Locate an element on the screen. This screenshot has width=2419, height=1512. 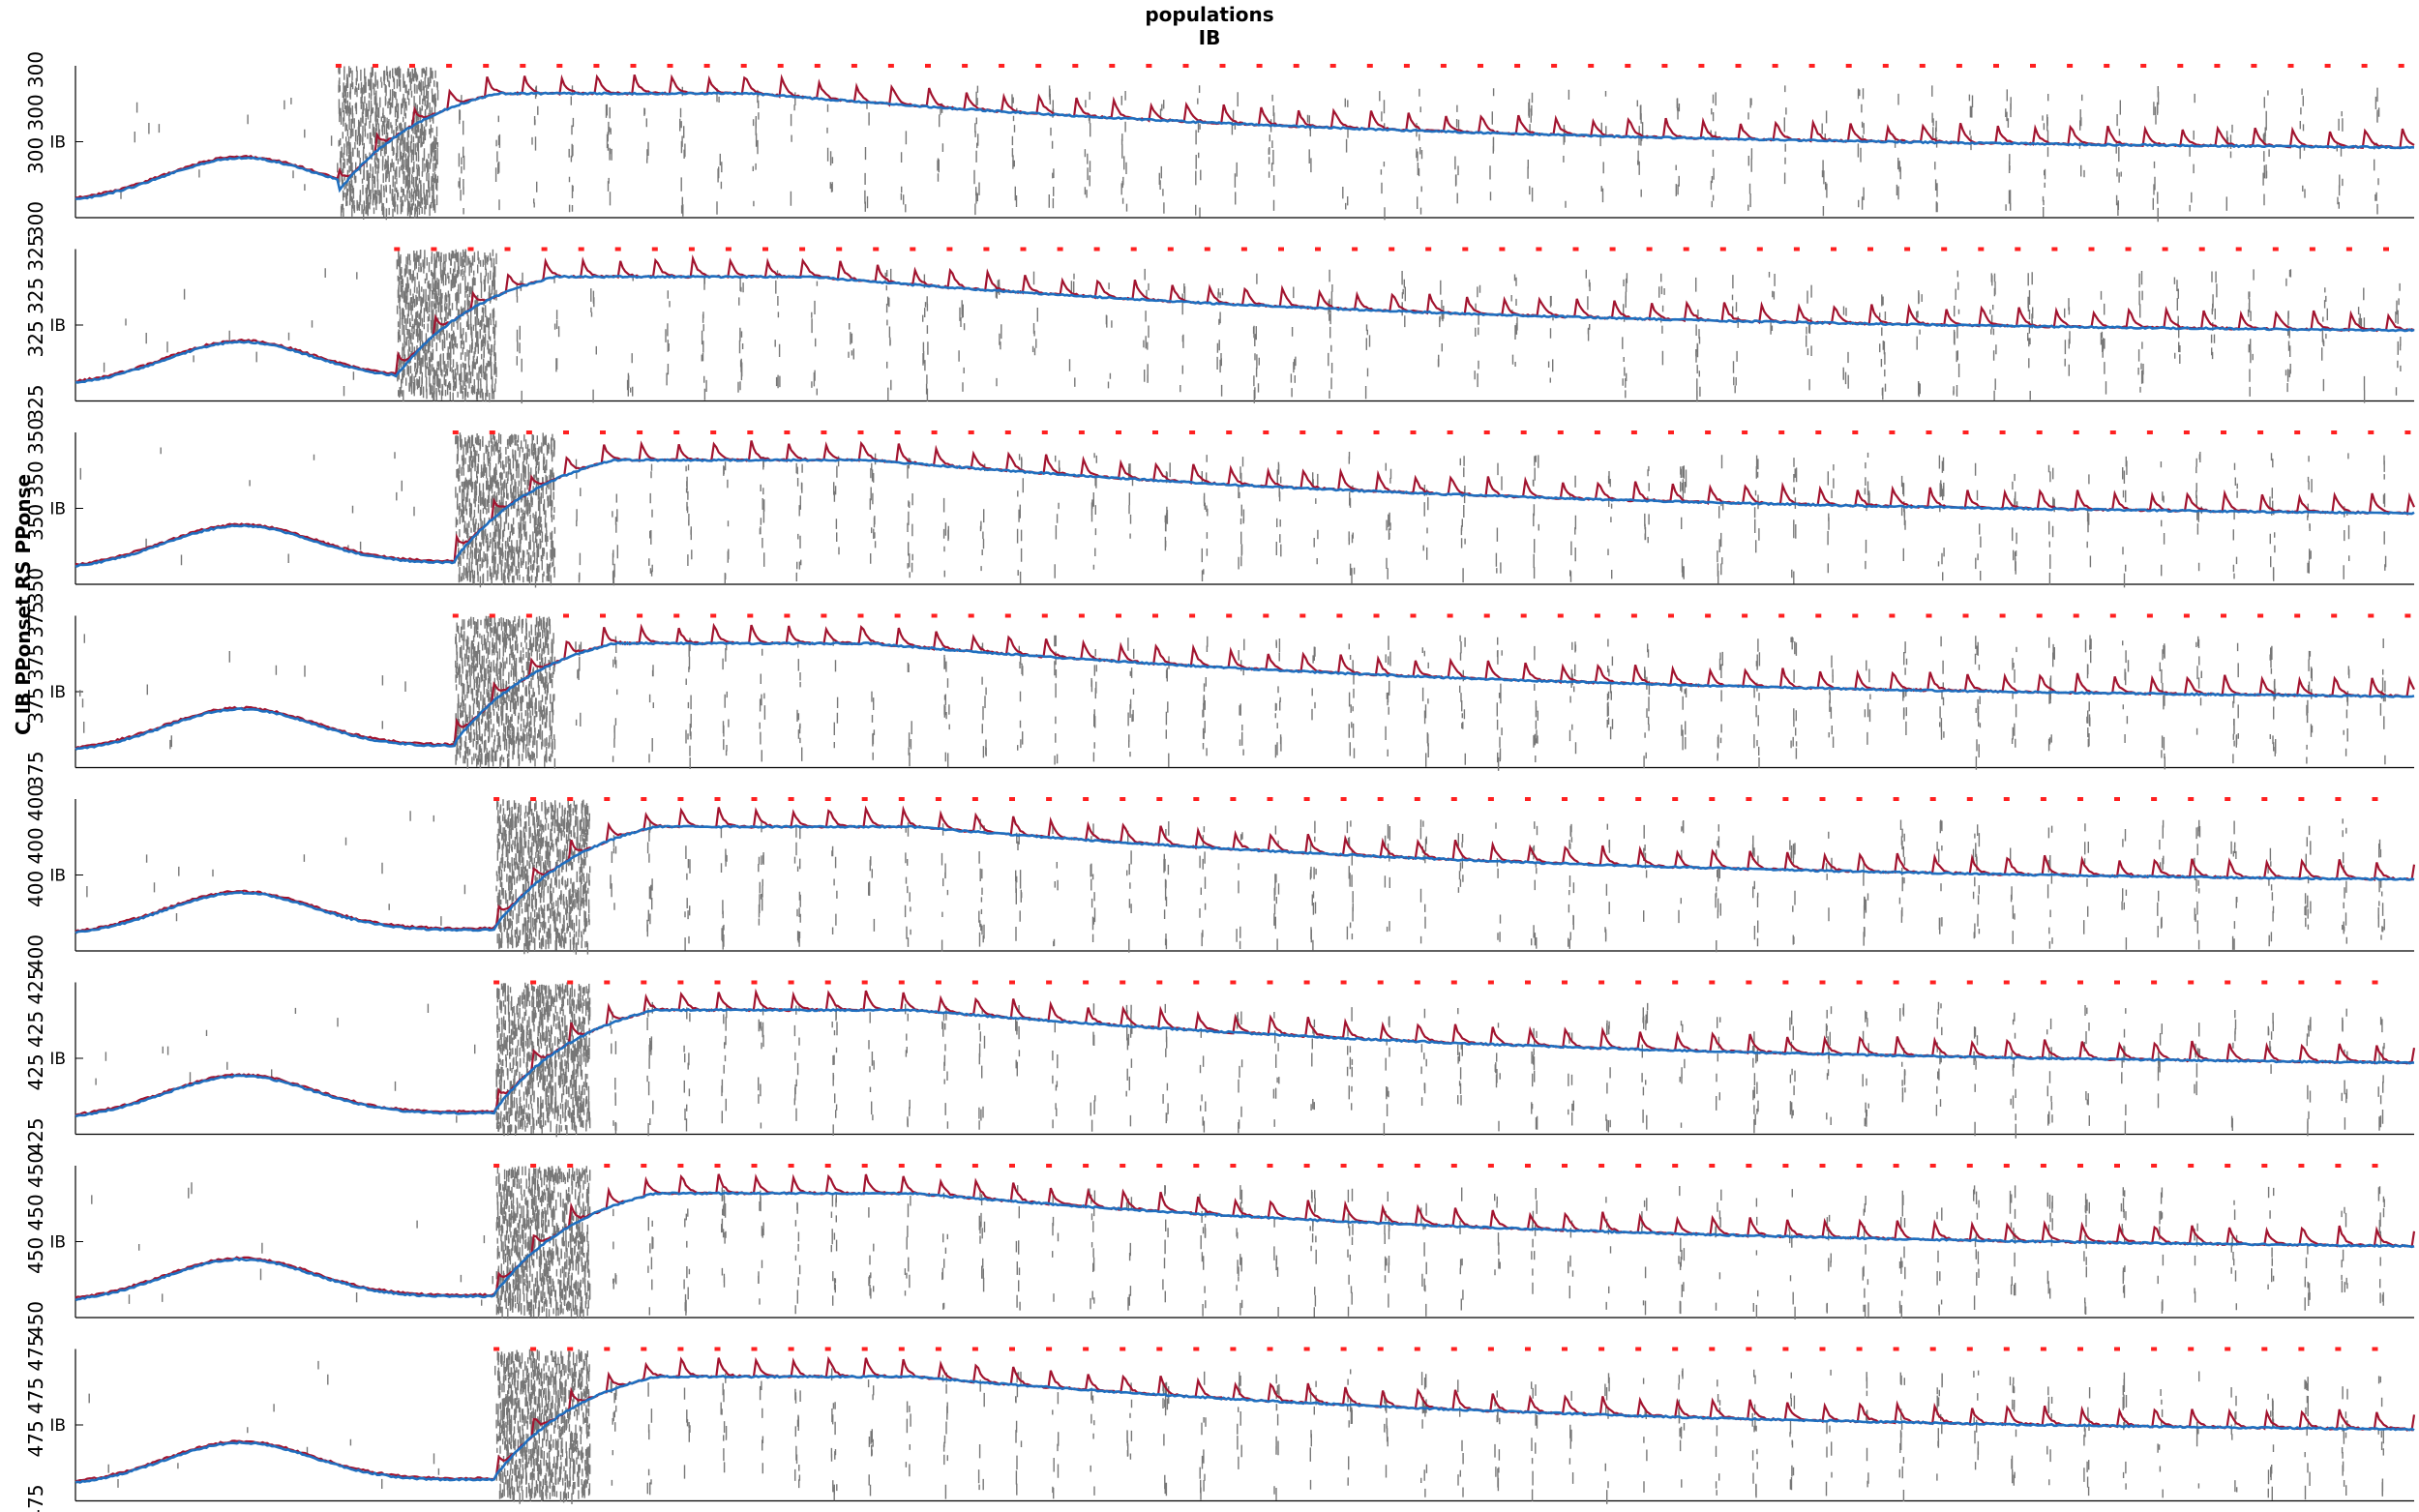
panel-side-label-top: 300 is located at coordinates (35, 69).